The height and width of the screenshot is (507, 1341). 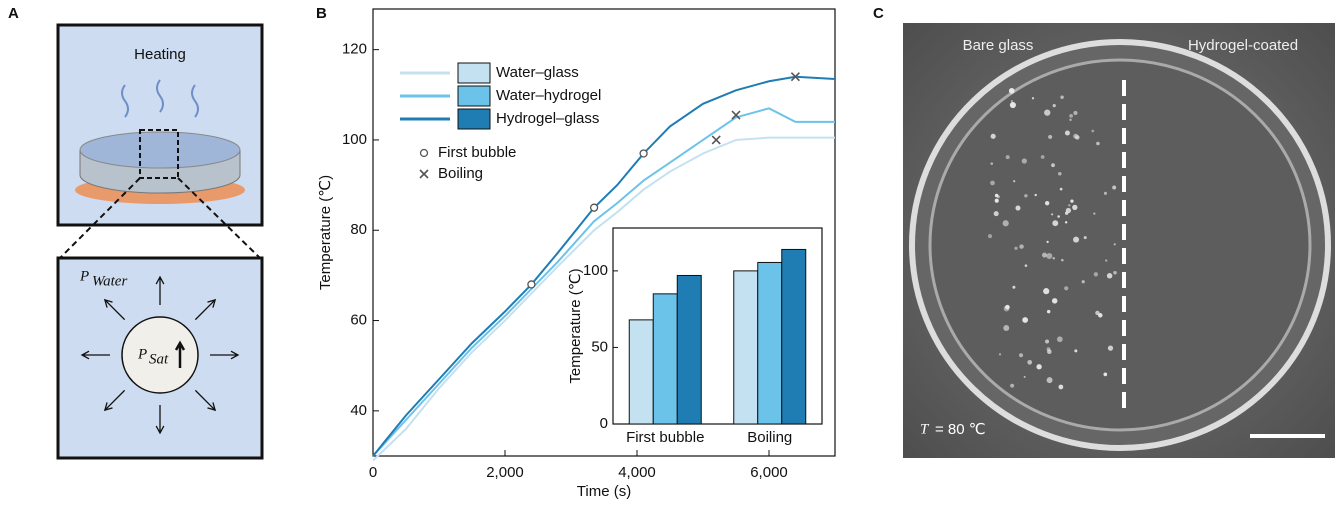 I want to click on bubble, so click(x=160, y=355).